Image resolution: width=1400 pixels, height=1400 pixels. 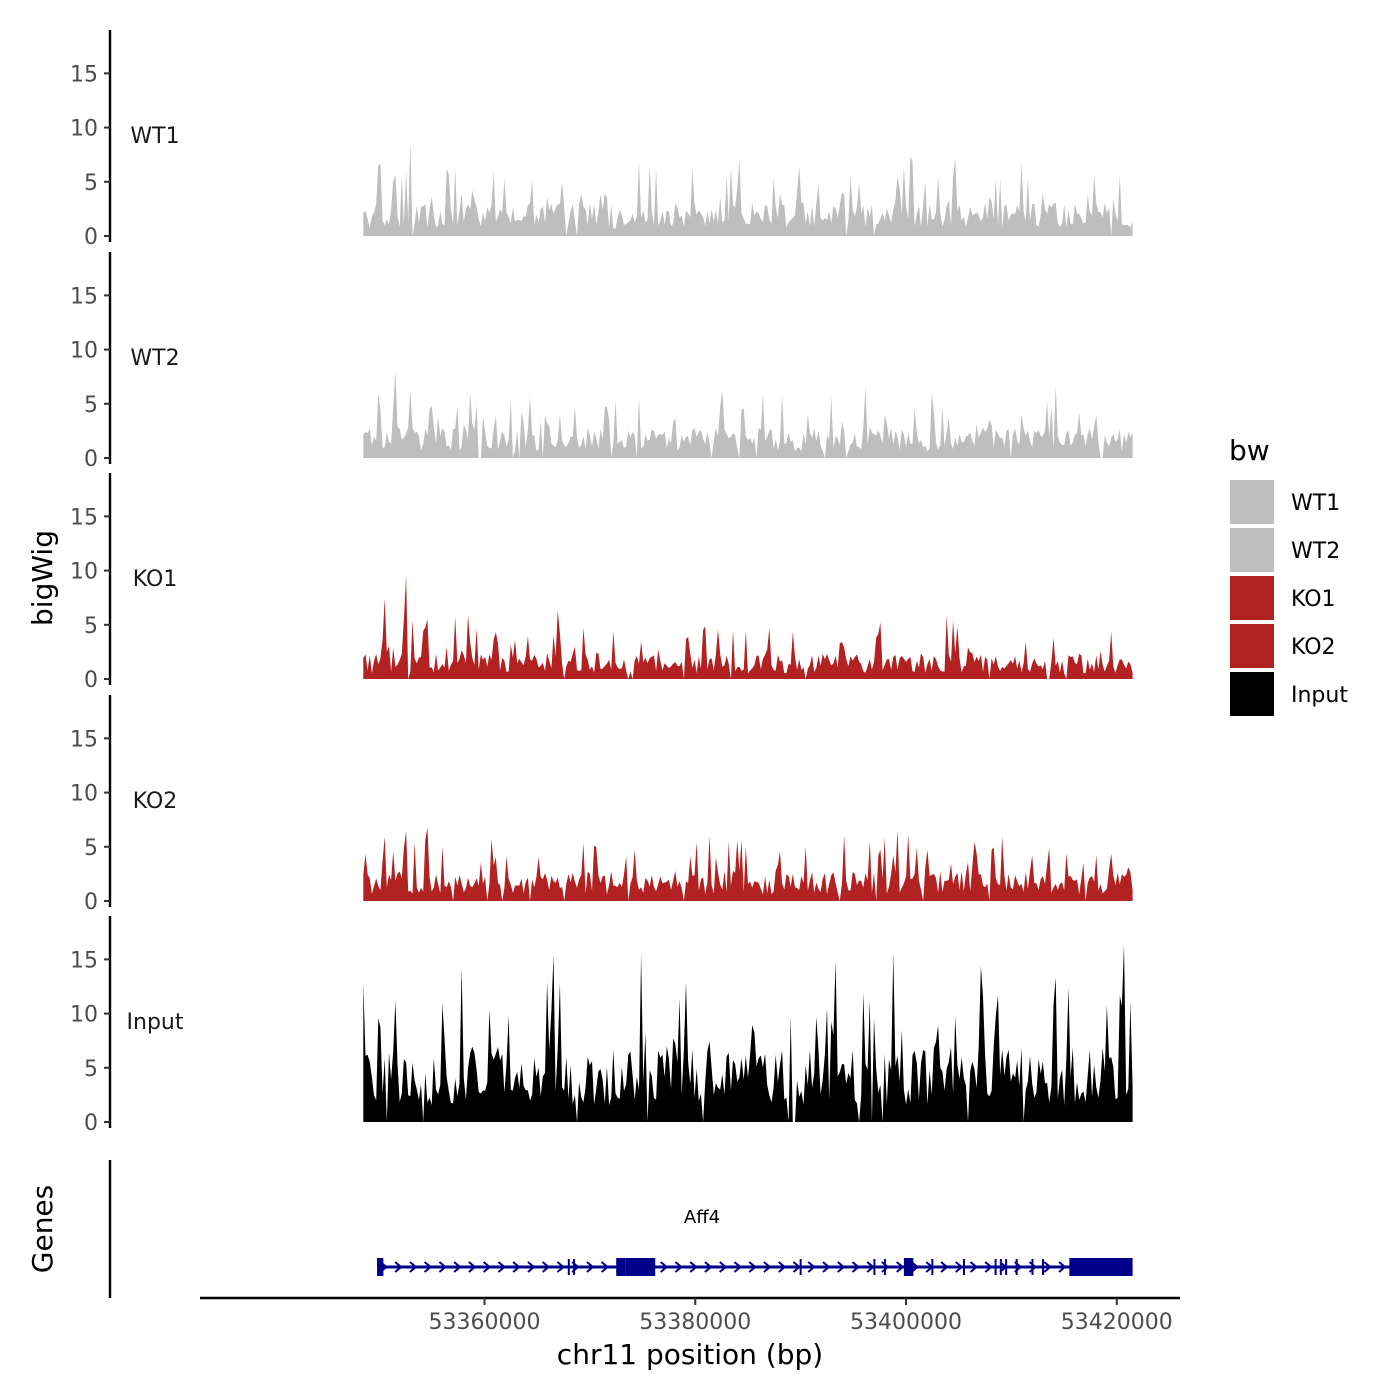 I want to click on signal-area-wt2, so click(x=748, y=414).